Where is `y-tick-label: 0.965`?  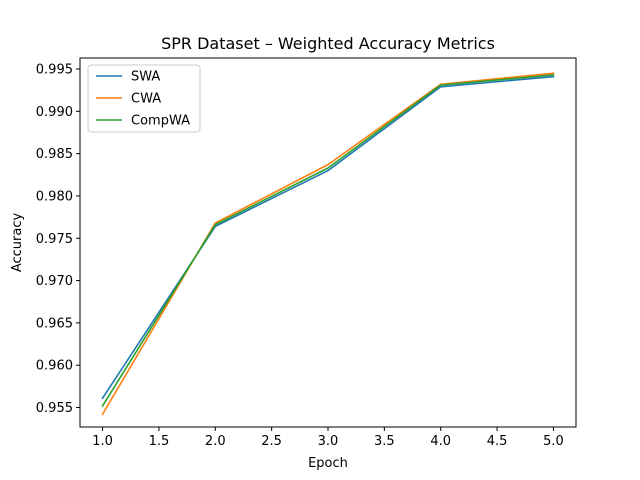
y-tick-label: 0.965 is located at coordinates (54, 323).